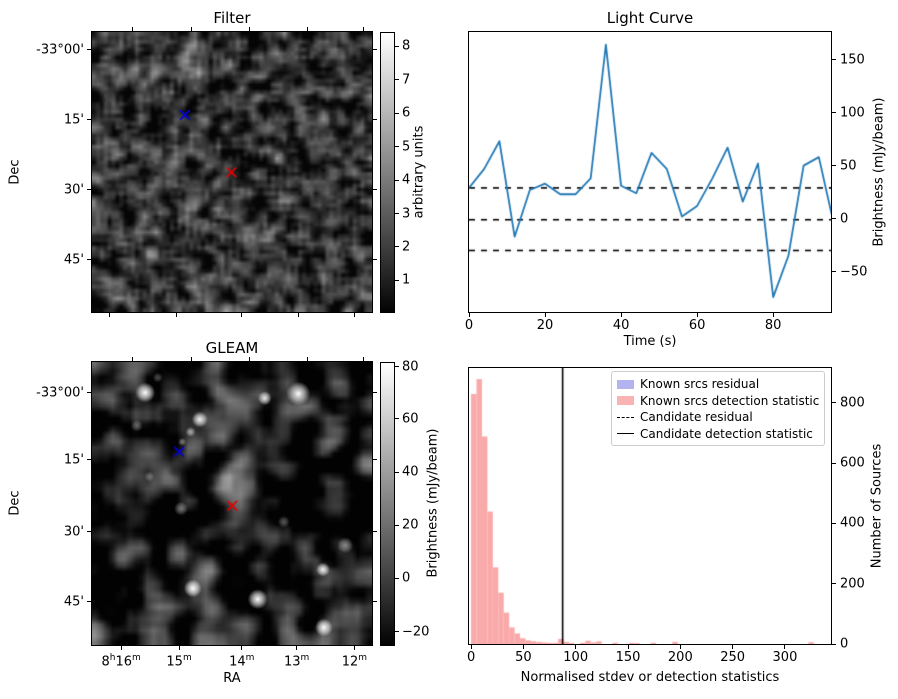  Describe the element at coordinates (15, 172) in the screenshot. I see `filter-y-axis-label: Dec` at that location.